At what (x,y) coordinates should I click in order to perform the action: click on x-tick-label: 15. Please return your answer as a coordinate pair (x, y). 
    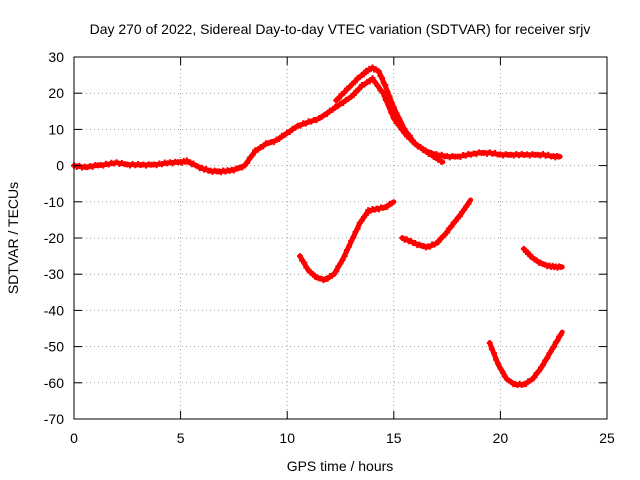
    Looking at the image, I should click on (394, 438).